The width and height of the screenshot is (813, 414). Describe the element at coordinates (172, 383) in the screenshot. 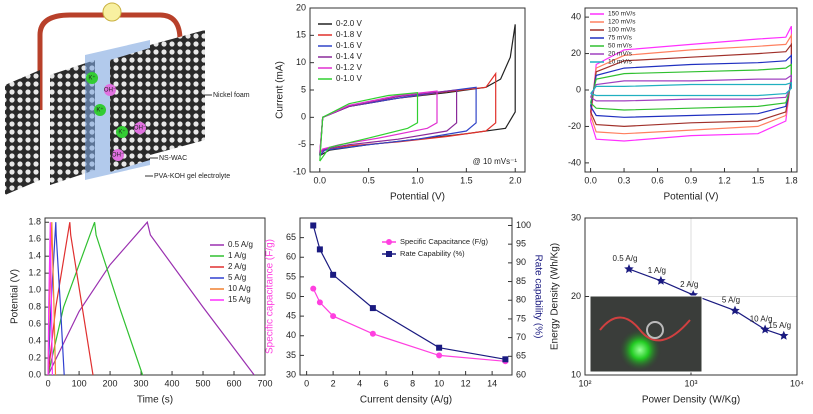

I see `x-tick-label: 400` at that location.